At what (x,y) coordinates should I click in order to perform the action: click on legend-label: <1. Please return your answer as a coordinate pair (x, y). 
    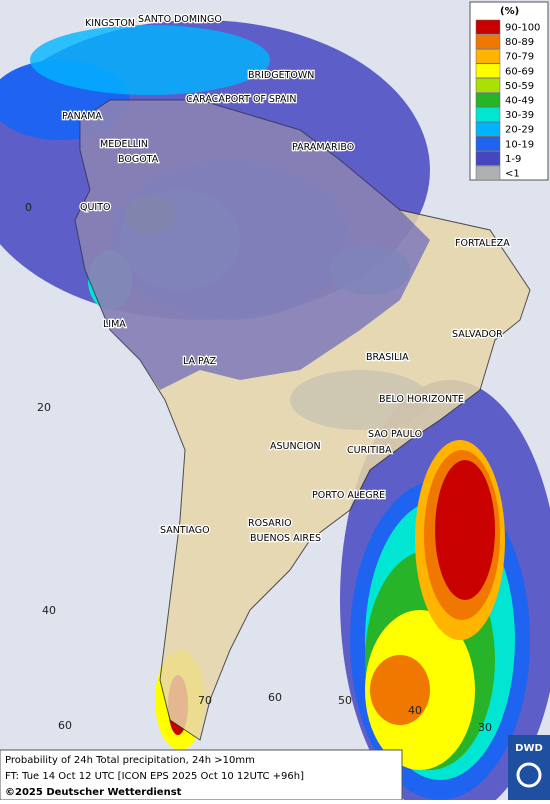
    Looking at the image, I should click on (512, 174).